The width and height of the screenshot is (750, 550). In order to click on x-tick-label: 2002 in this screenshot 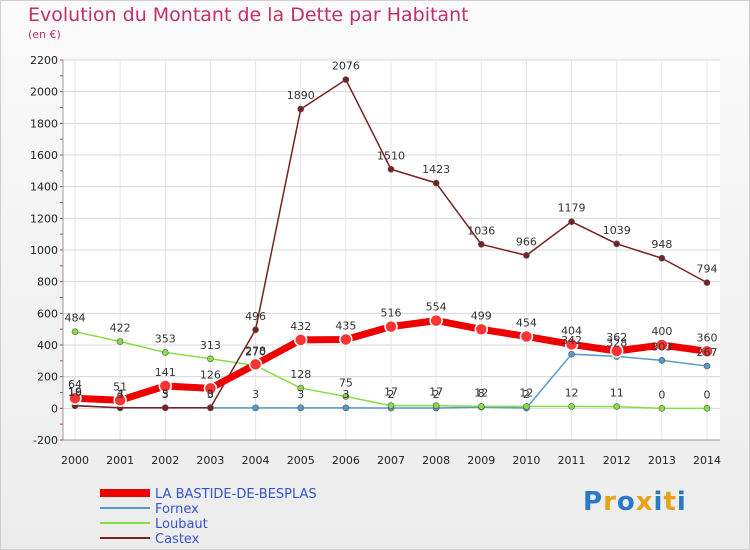, I will do `click(165, 460)`.